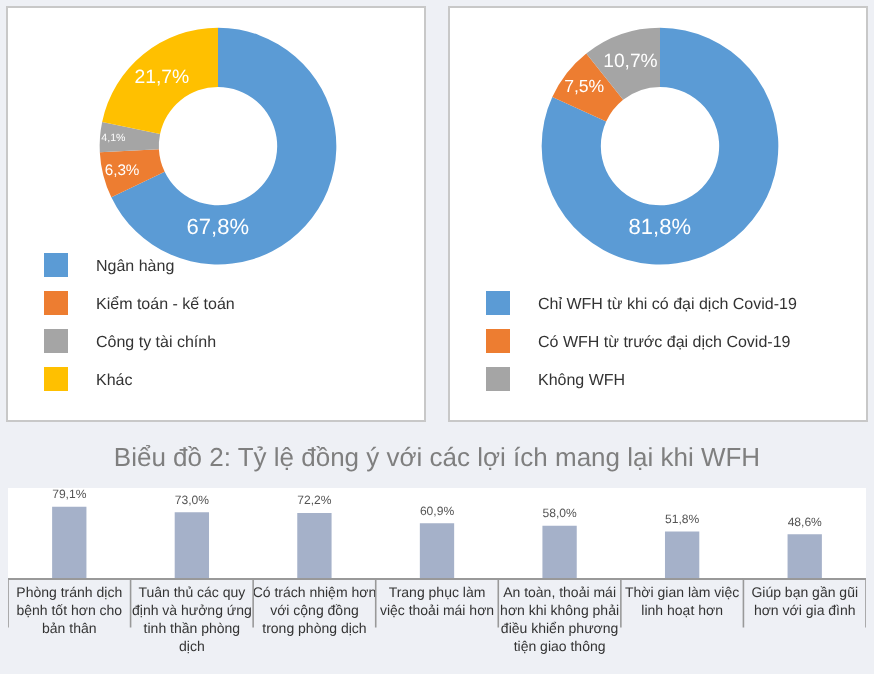 The image size is (874, 674). Describe the element at coordinates (114, 380) in the screenshot. I see `legend-label: Khác` at that location.